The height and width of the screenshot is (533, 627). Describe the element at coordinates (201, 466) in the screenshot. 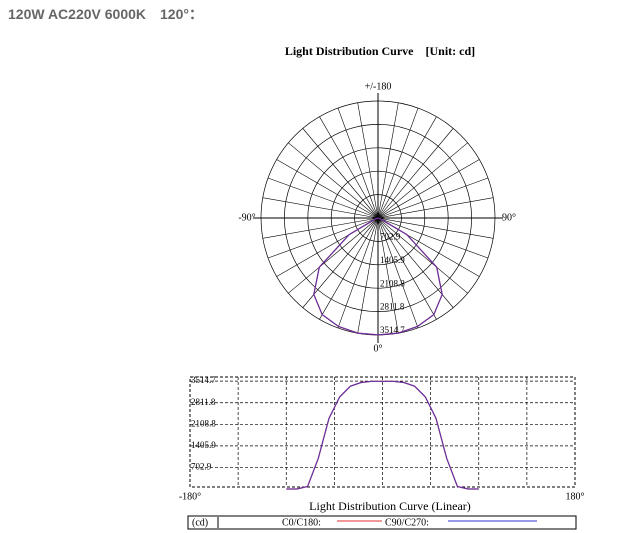

I see `y-tick-label: 702.9` at that location.